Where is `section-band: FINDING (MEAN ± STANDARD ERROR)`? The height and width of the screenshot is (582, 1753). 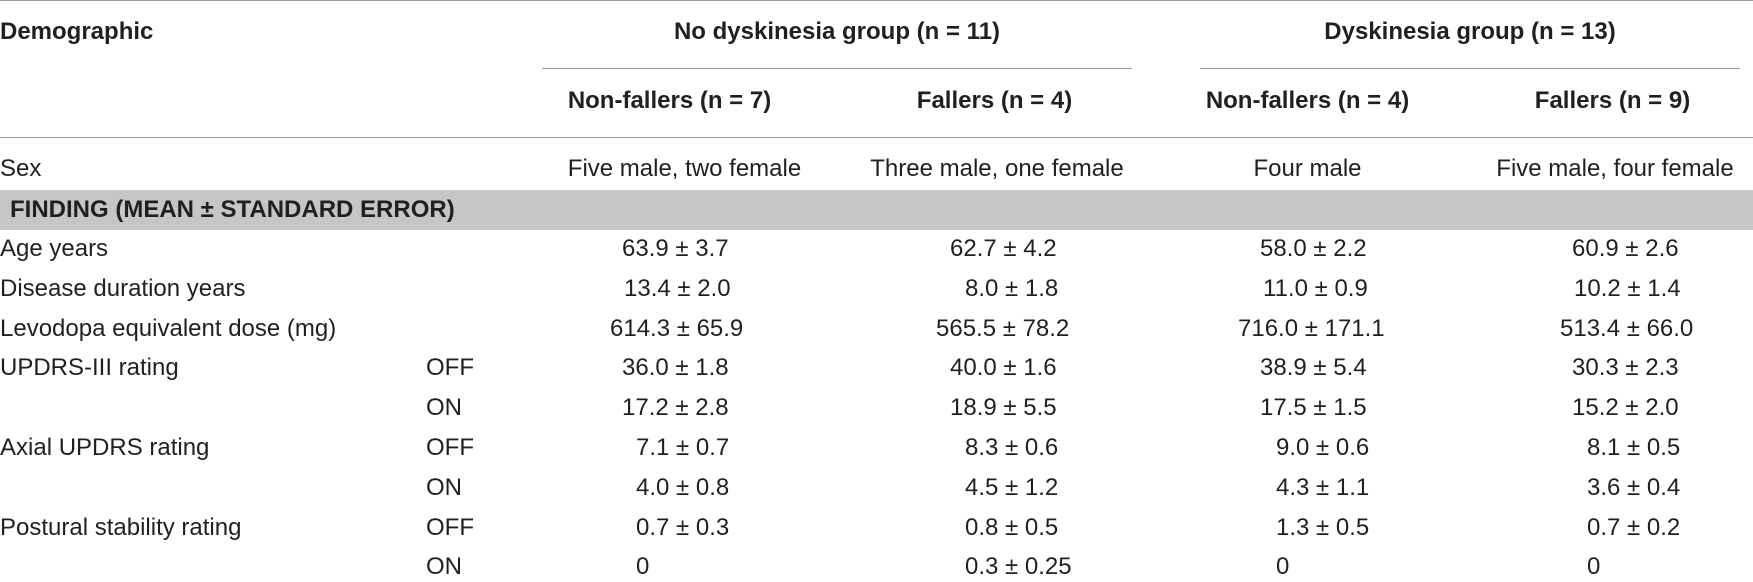
section-band: FINDING (MEAN ± STANDARD ERROR) is located at coordinates (876, 210).